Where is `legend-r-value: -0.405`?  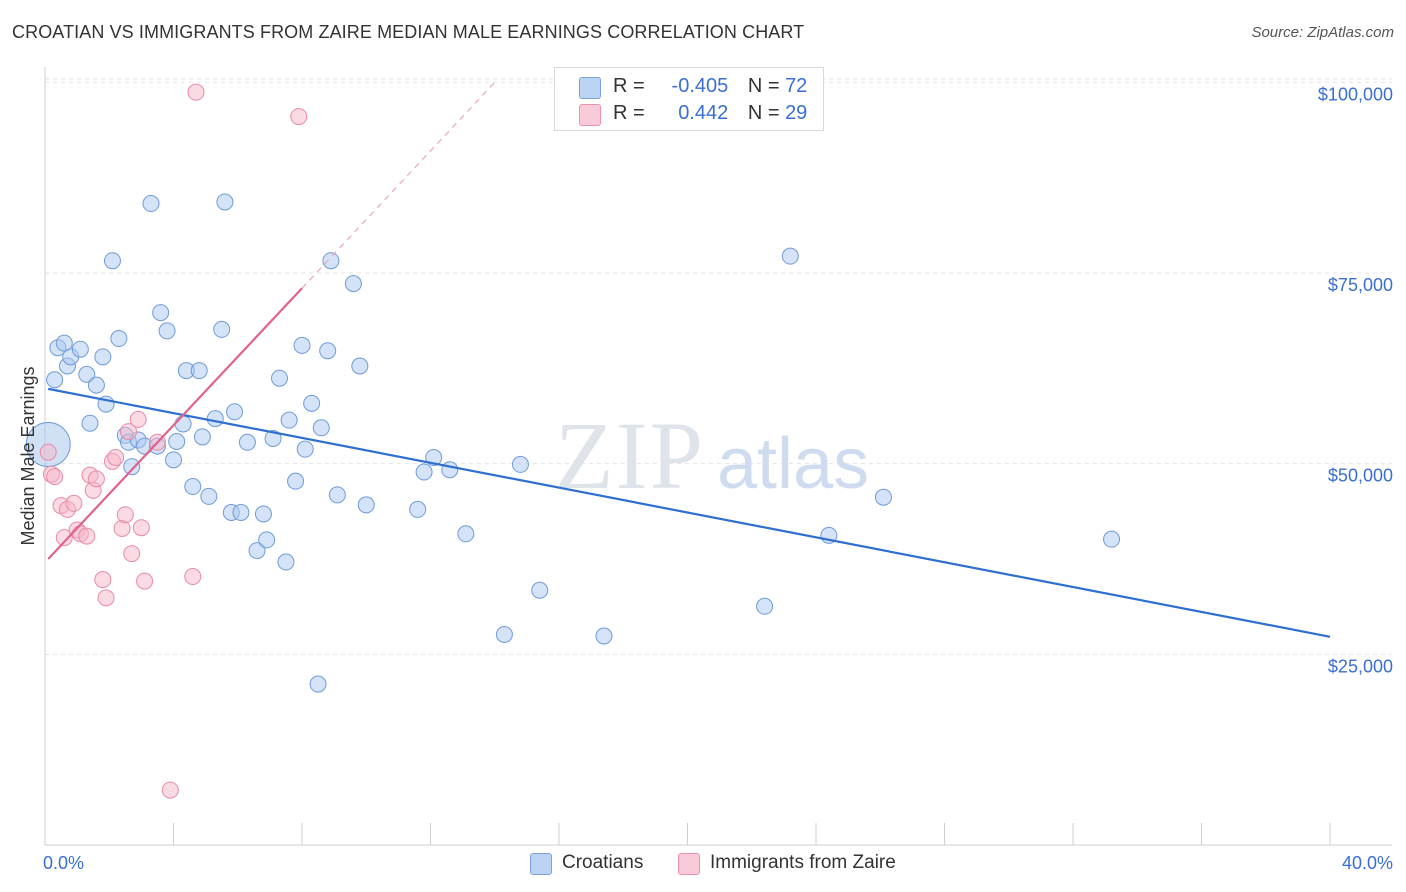 legend-r-value: -0.405 is located at coordinates (700, 86).